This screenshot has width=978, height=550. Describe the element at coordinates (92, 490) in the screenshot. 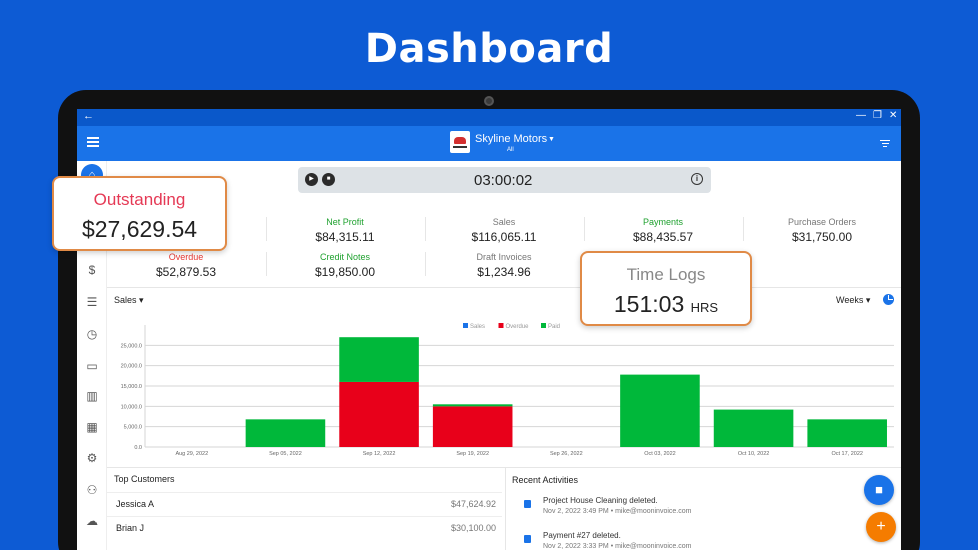

I see `team-icon: ⚇` at that location.